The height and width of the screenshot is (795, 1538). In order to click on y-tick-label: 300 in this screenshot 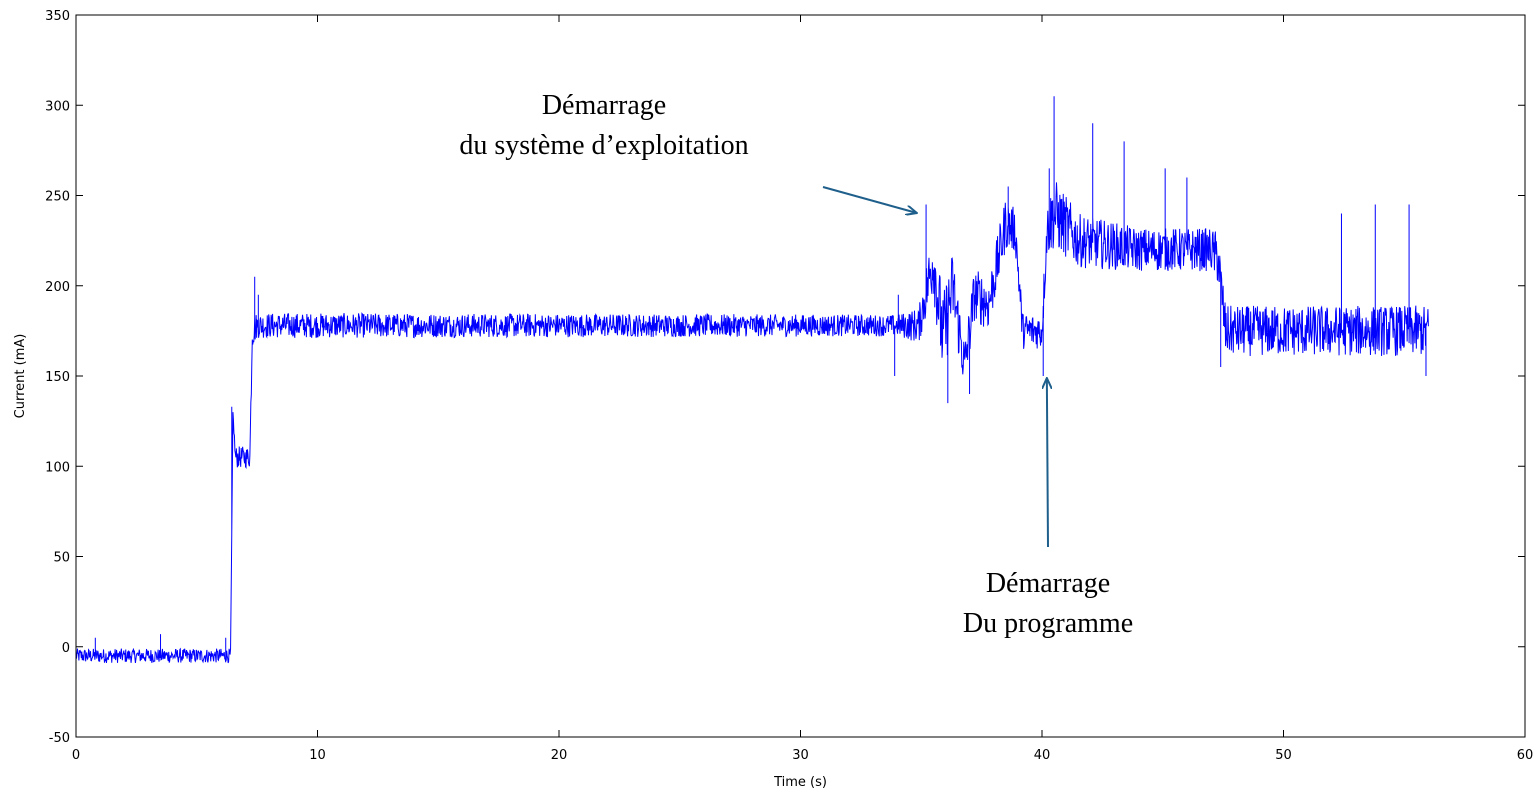, I will do `click(57, 106)`.